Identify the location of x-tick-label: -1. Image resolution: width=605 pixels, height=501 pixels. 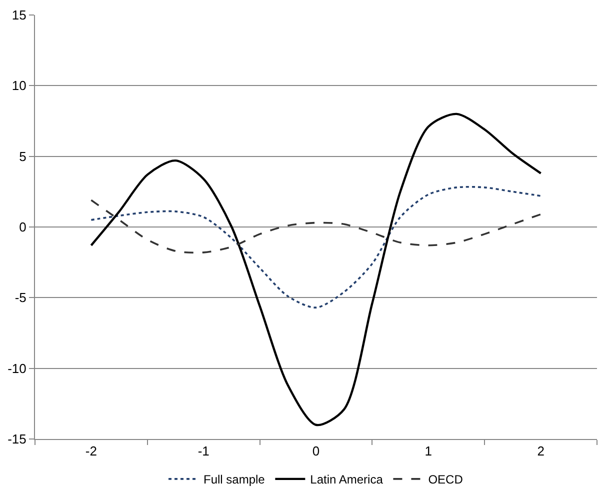
(204, 451).